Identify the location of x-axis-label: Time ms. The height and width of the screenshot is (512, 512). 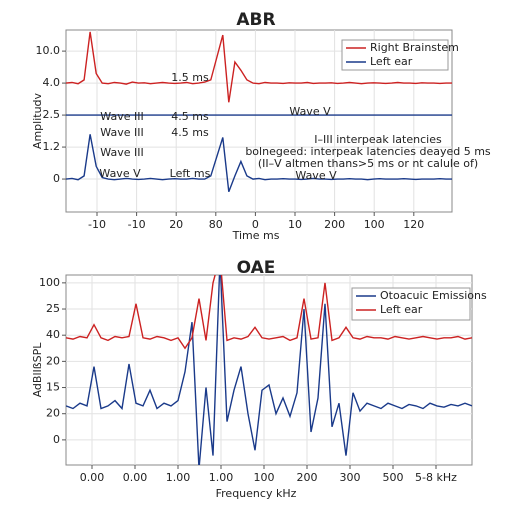
(256, 235).